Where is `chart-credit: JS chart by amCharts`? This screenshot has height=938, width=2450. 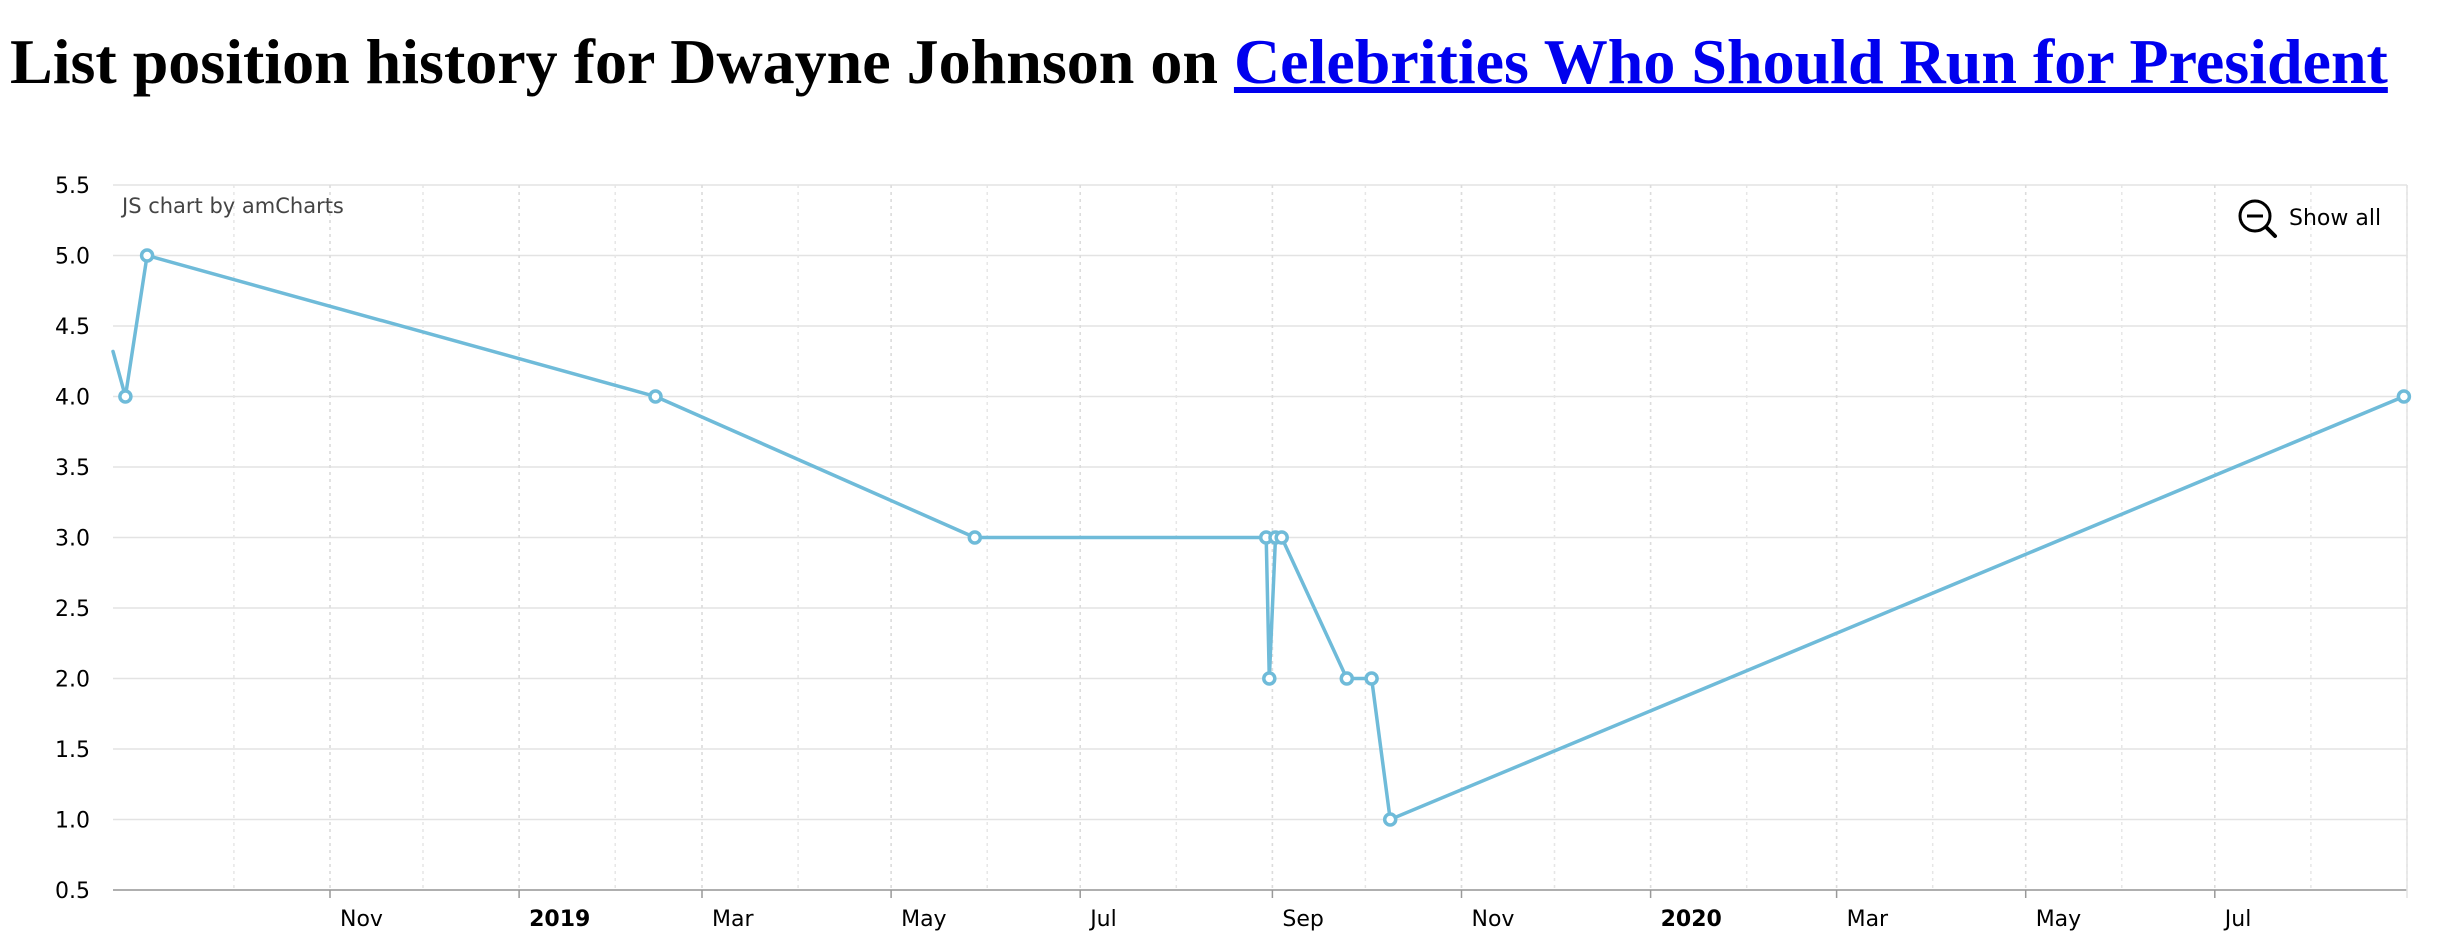 chart-credit: JS chart by amCharts is located at coordinates (232, 206).